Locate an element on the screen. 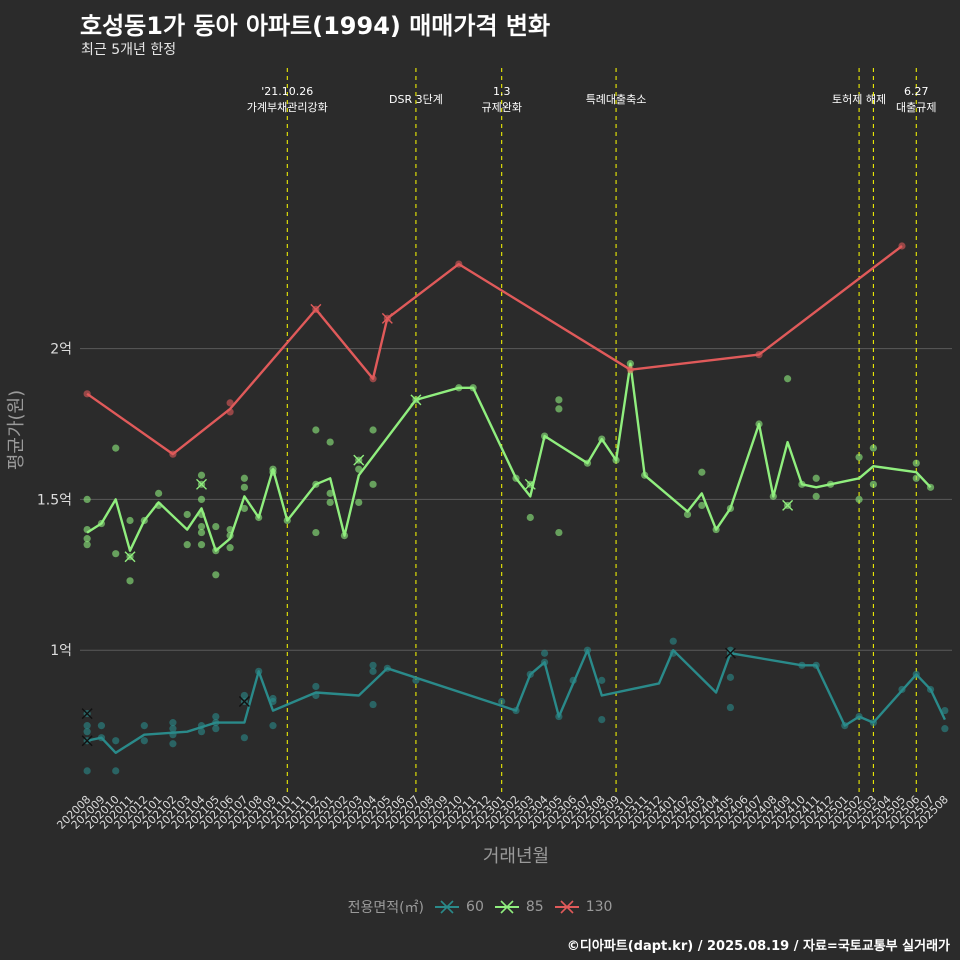  chart-title: 호성동1가 동아 아파트(1994) 매매가격 변화 is located at coordinates (315, 26).